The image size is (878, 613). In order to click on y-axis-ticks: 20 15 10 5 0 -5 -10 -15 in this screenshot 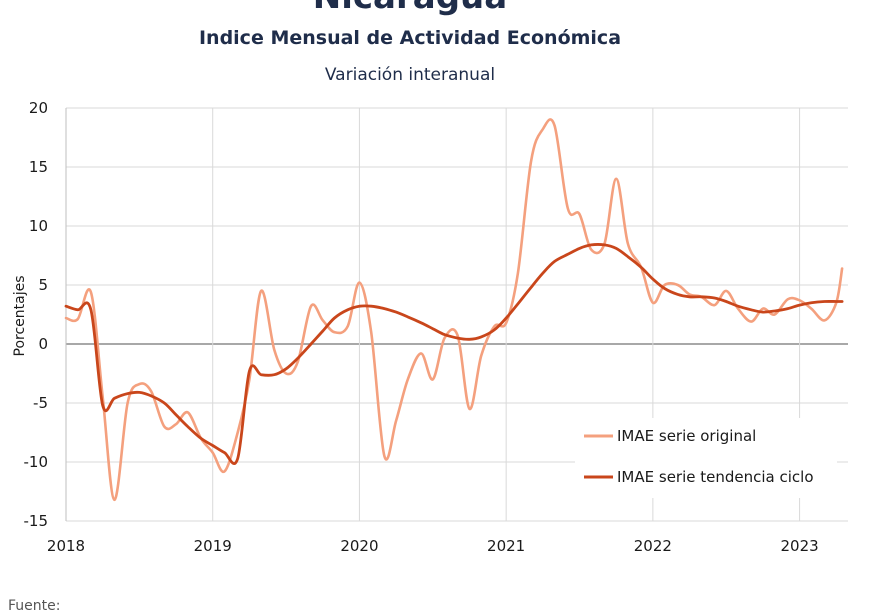, I will do `click(36, 314)`.